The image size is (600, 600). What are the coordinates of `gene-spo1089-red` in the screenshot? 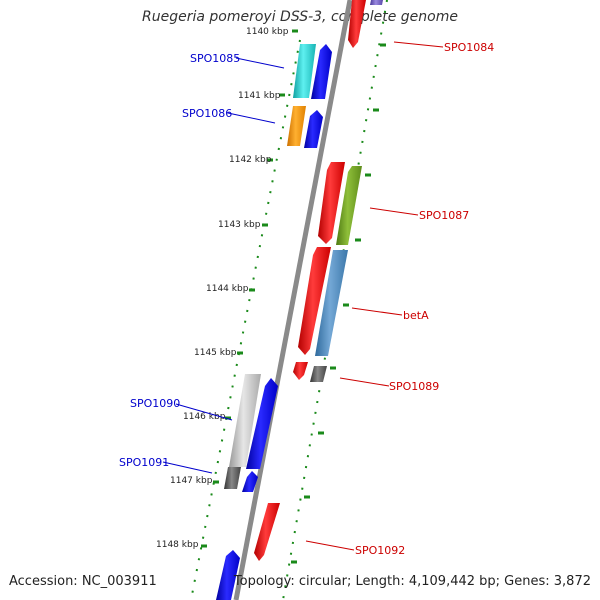 It's located at (300, 371).